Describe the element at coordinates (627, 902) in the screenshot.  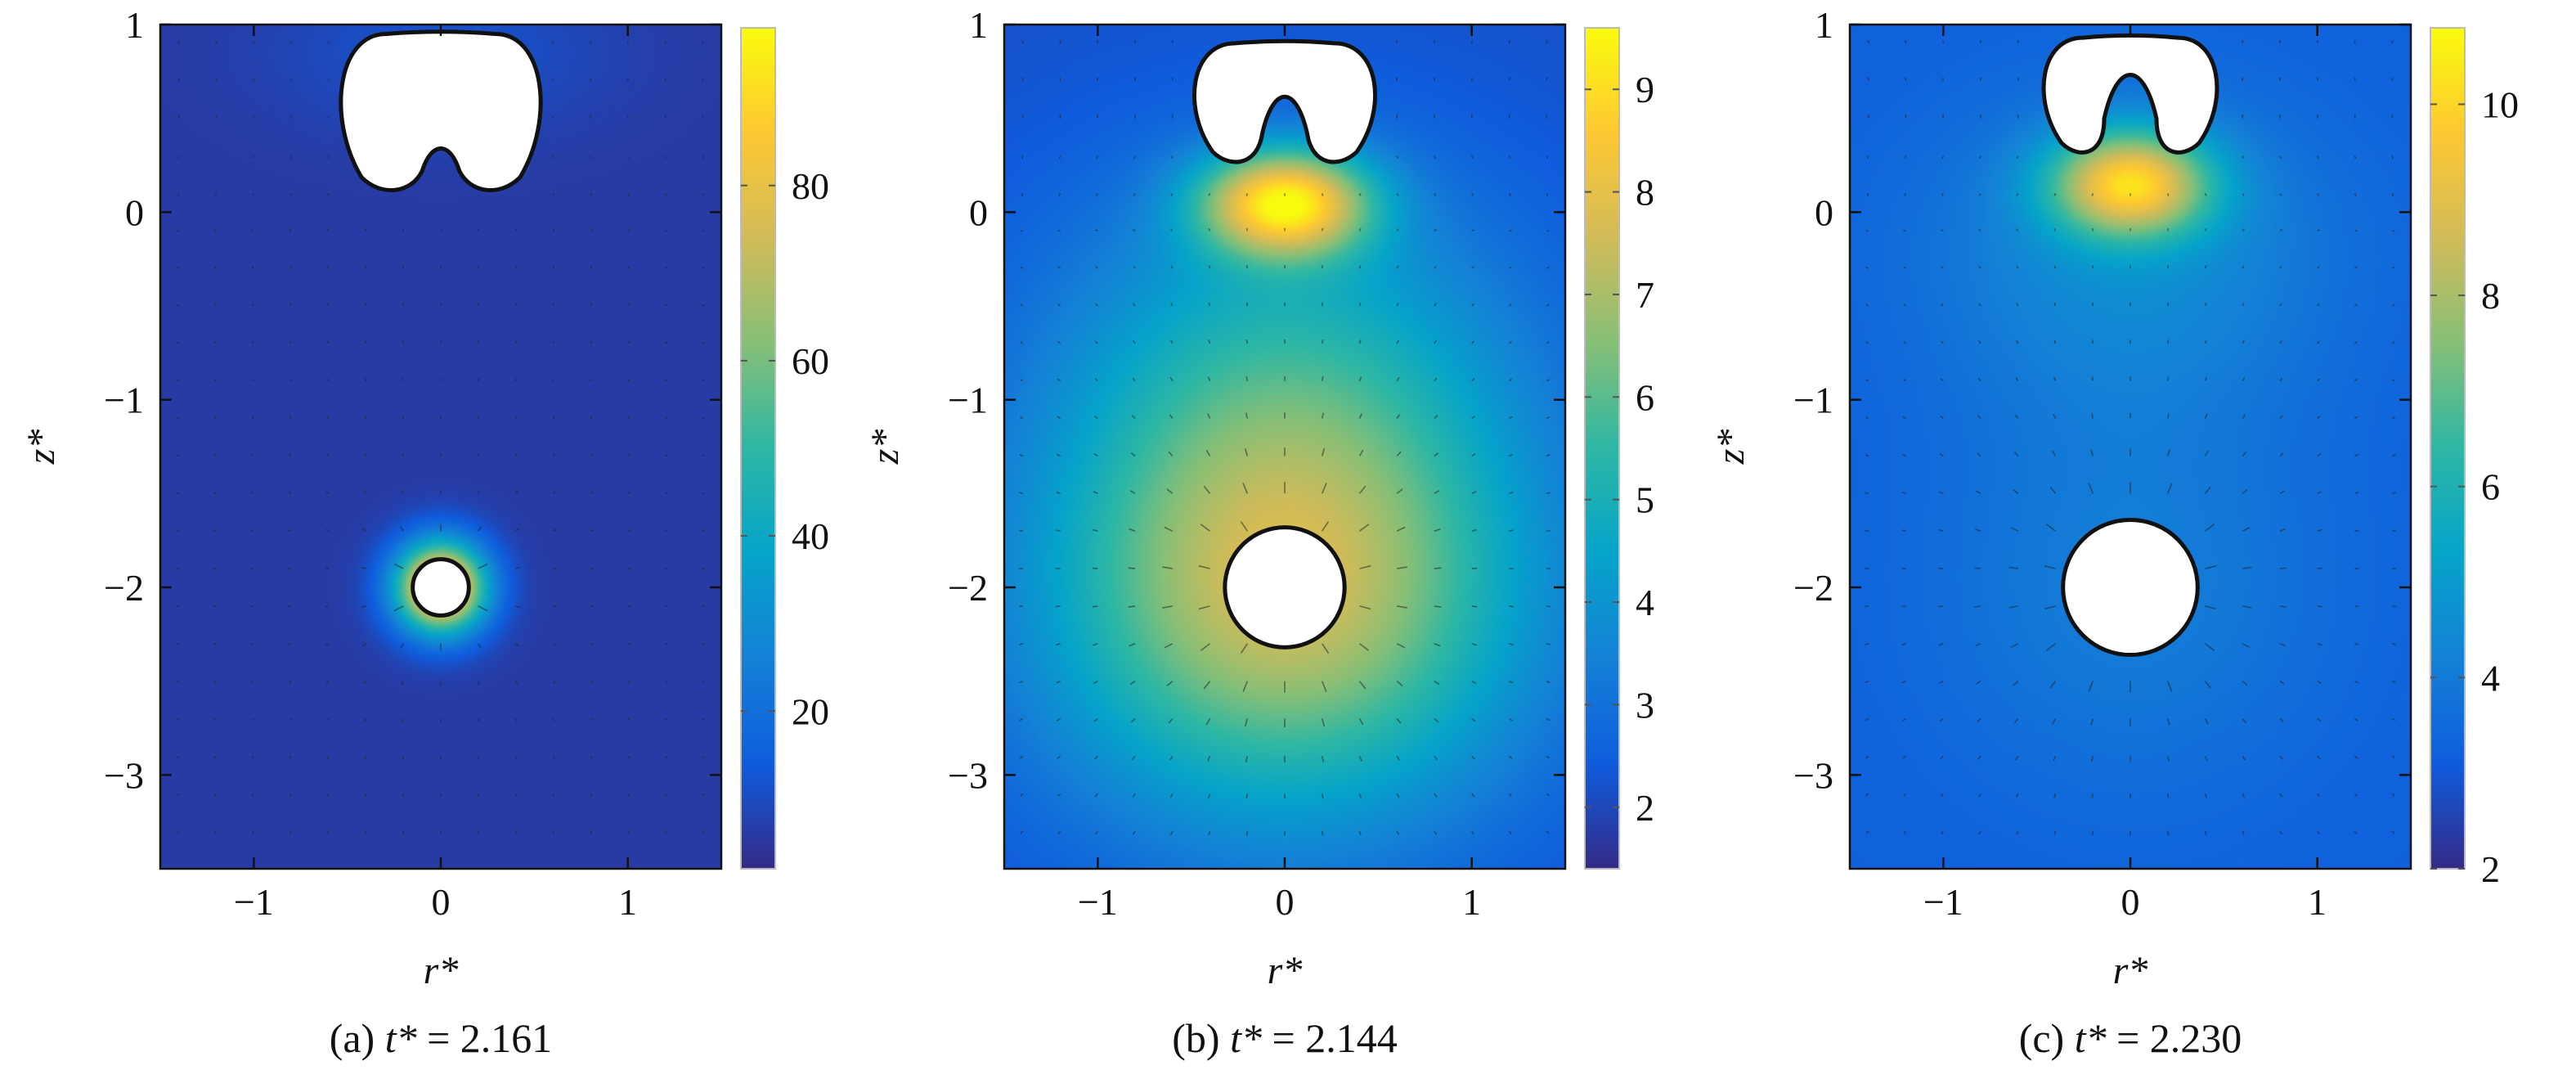
I see `x-tick-label: 1` at that location.